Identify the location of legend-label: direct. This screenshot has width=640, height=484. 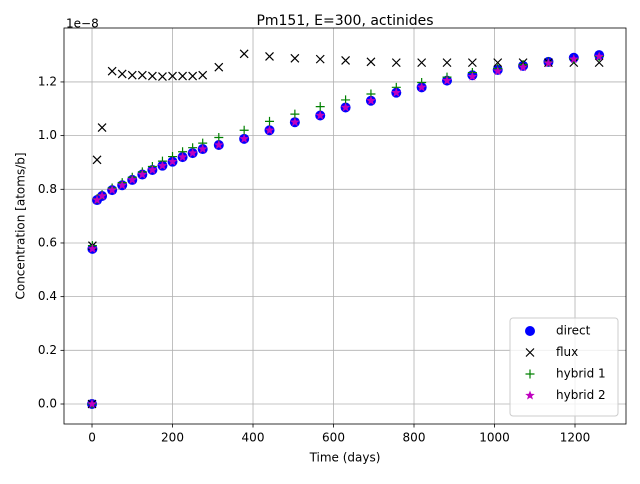
(573, 331).